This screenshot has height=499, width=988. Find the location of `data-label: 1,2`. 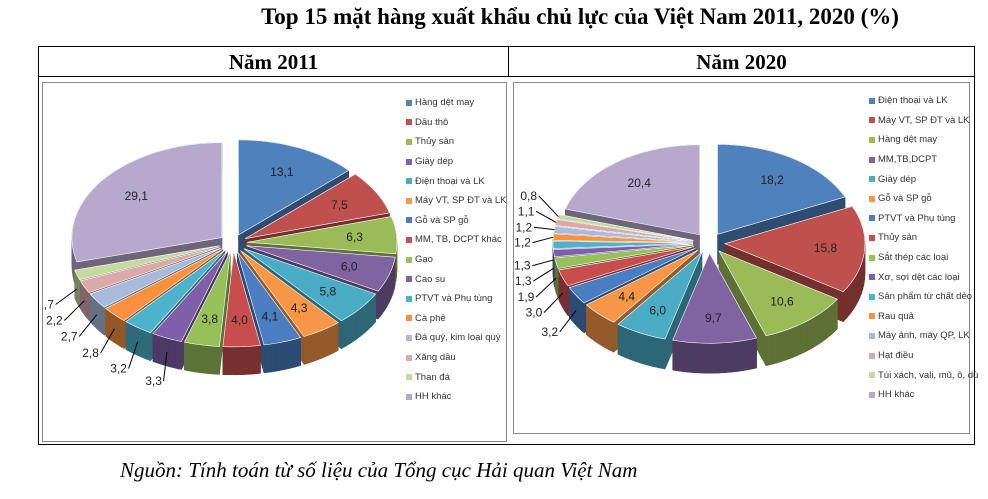

data-label: 1,2 is located at coordinates (524, 227).